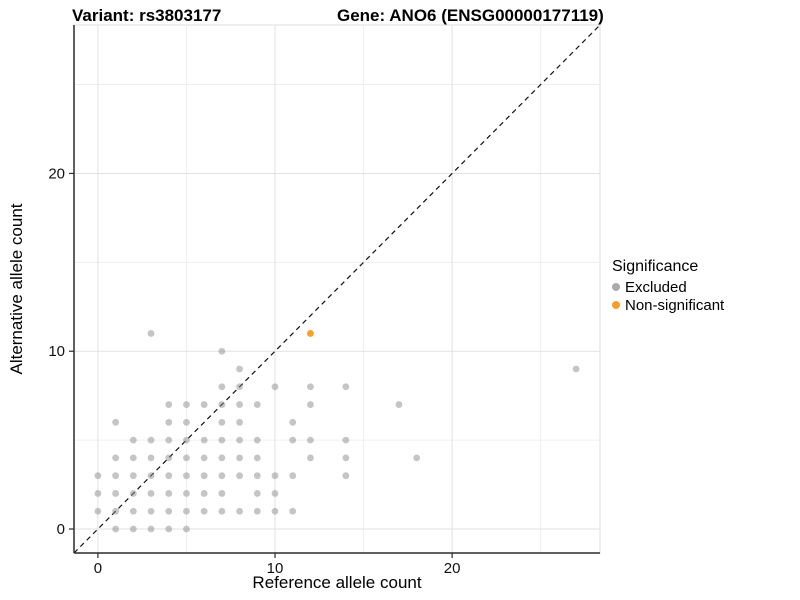  I want to click on legend-item-label: Excluded, so click(656, 287).